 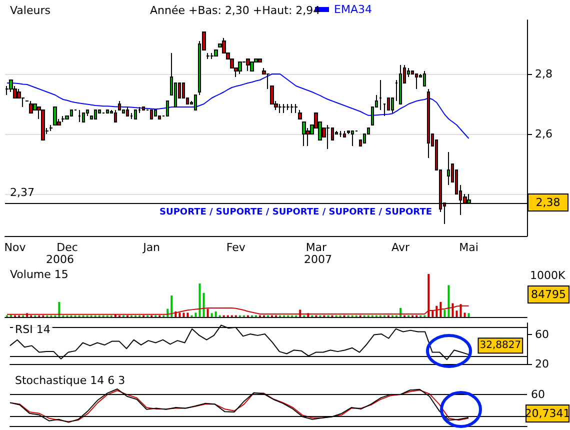 I want to click on y-tick-label: 2,8, so click(x=543, y=74).